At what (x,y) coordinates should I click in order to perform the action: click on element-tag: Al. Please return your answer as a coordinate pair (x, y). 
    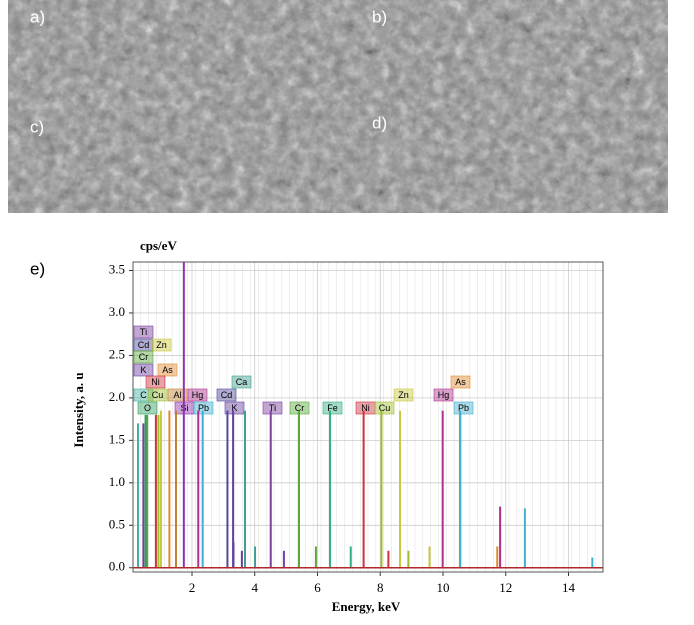
    Looking at the image, I should click on (177, 395).